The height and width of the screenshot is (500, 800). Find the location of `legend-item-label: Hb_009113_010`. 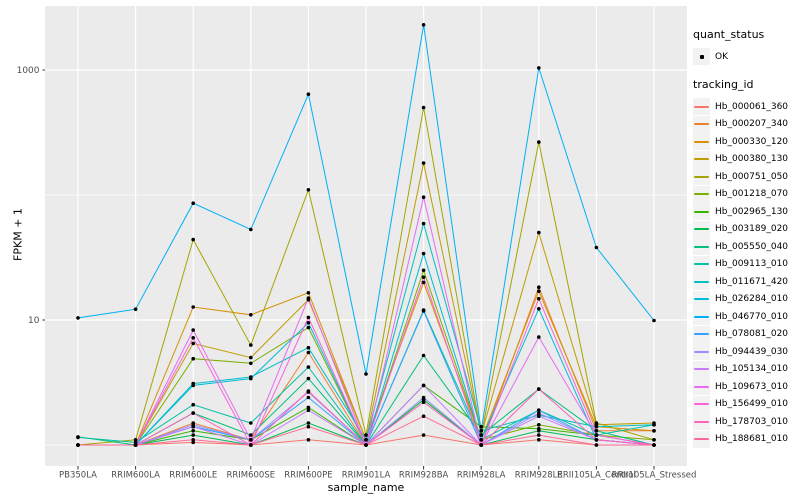

legend-item-label: Hb_009113_010 is located at coordinates (752, 264).